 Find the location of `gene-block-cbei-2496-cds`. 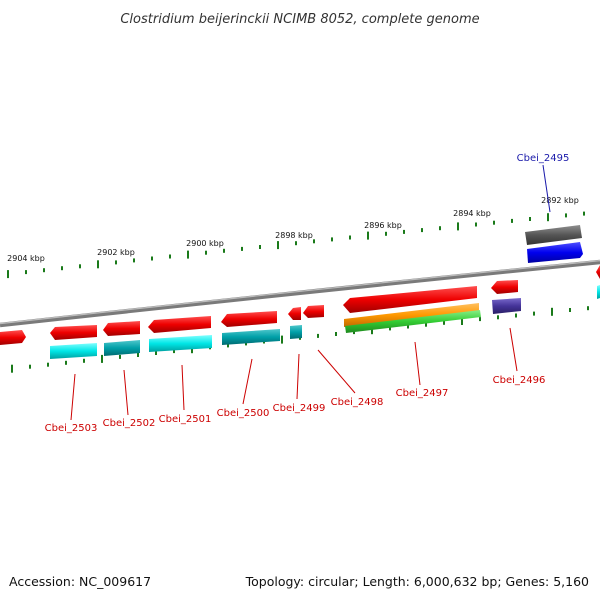

gene-block-cbei-2496-cds is located at coordinates (504, 287).